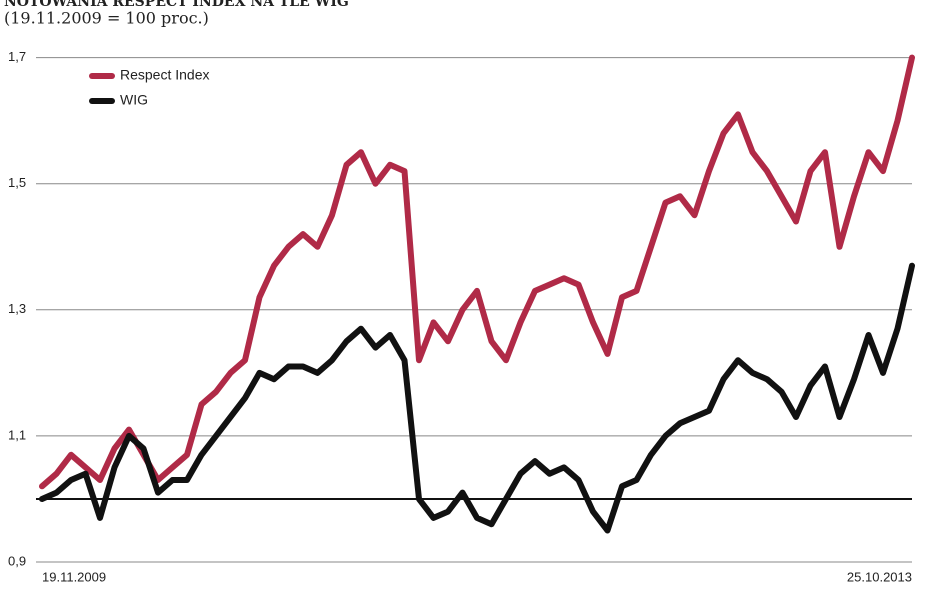 Image resolution: width=948 pixels, height=593 pixels. What do you see at coordinates (17, 560) in the screenshot?
I see `y-tick-label: 0,9` at bounding box center [17, 560].